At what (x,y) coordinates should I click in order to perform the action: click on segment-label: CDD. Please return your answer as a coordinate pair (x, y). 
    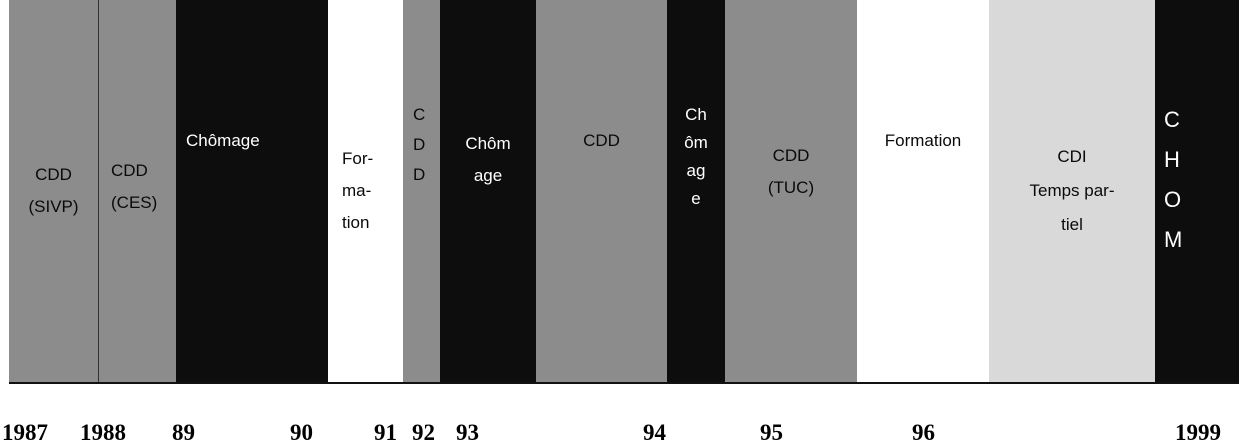
    Looking at the image, I should click on (601, 141).